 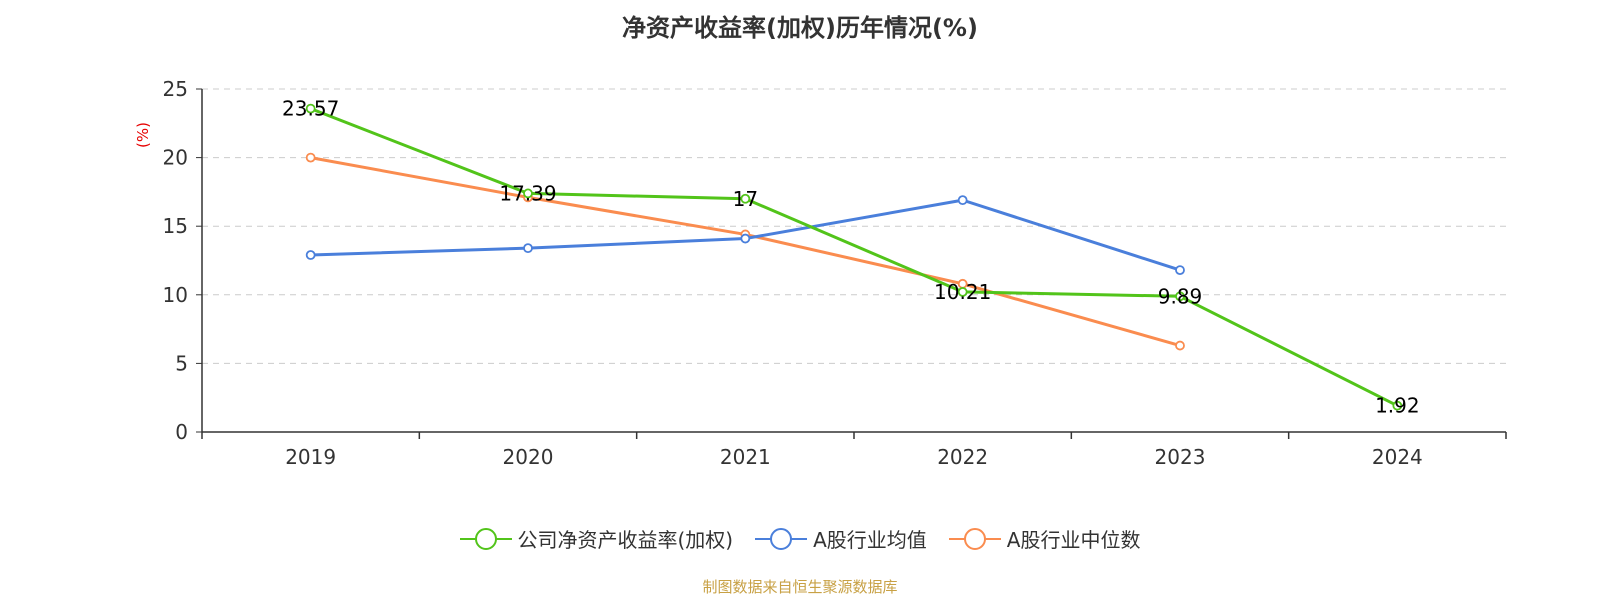 What do you see at coordinates (625, 540) in the screenshot?
I see `legend-label: 公司净资产收益率(加权)` at bounding box center [625, 540].